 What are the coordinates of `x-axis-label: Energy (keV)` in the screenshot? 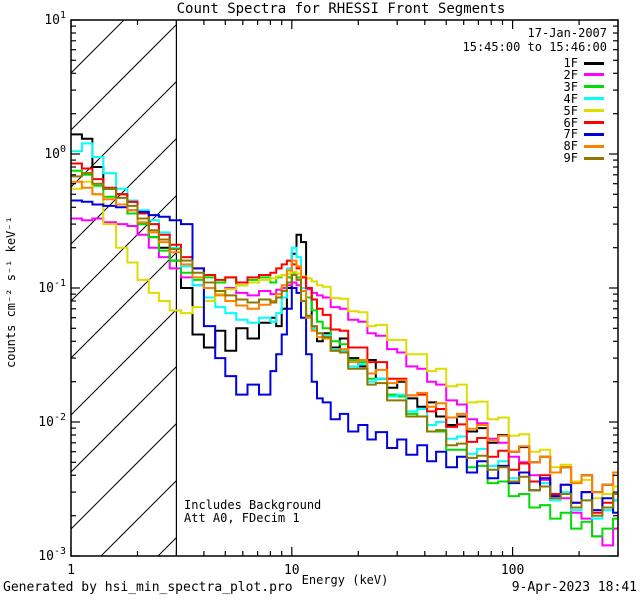 It's located at (345, 580).